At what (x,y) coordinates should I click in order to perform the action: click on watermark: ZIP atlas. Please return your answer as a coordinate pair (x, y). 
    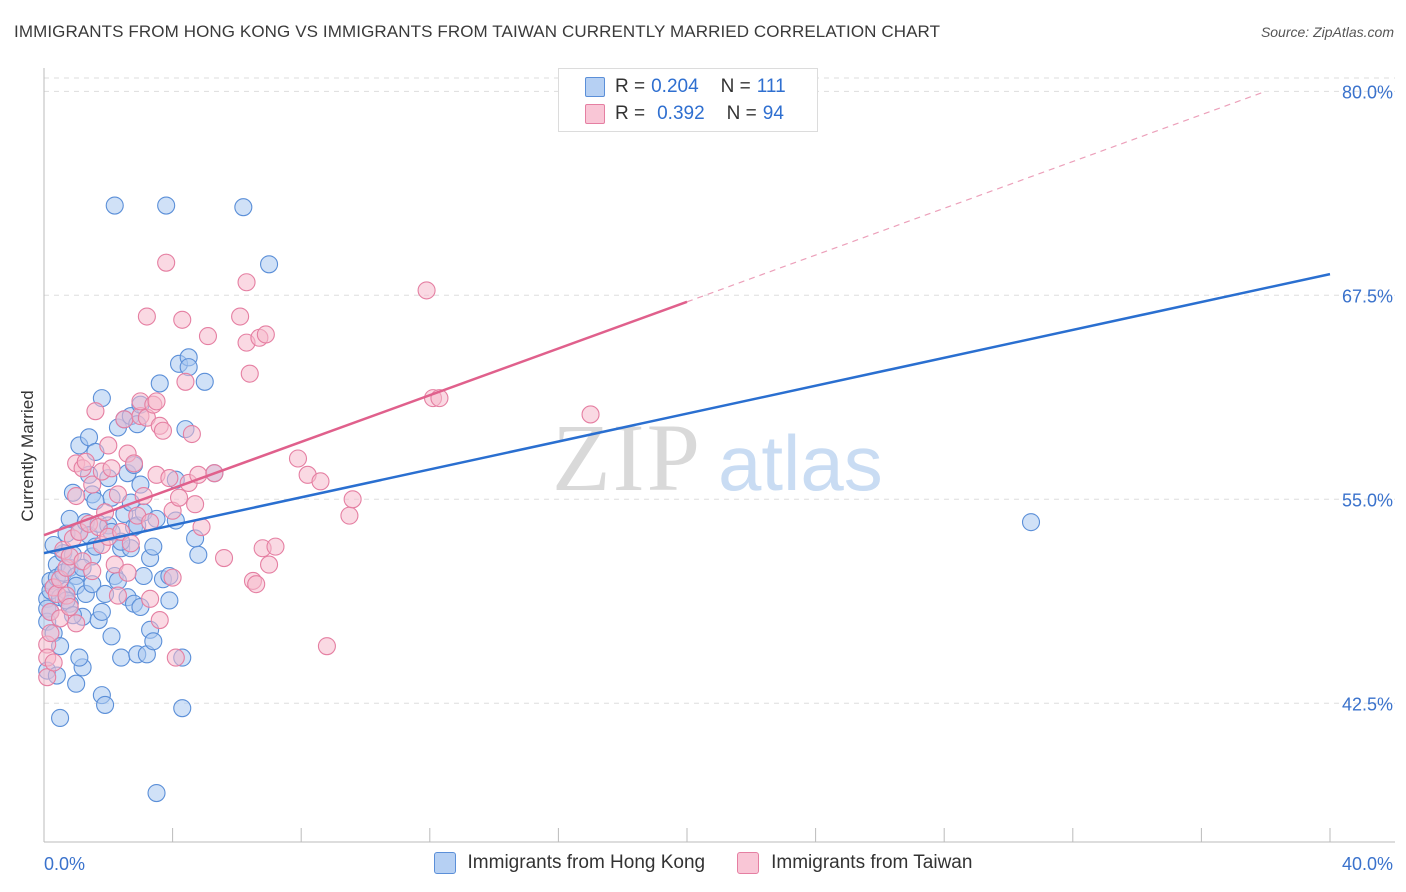
    Looking at the image, I should click on (717, 457).